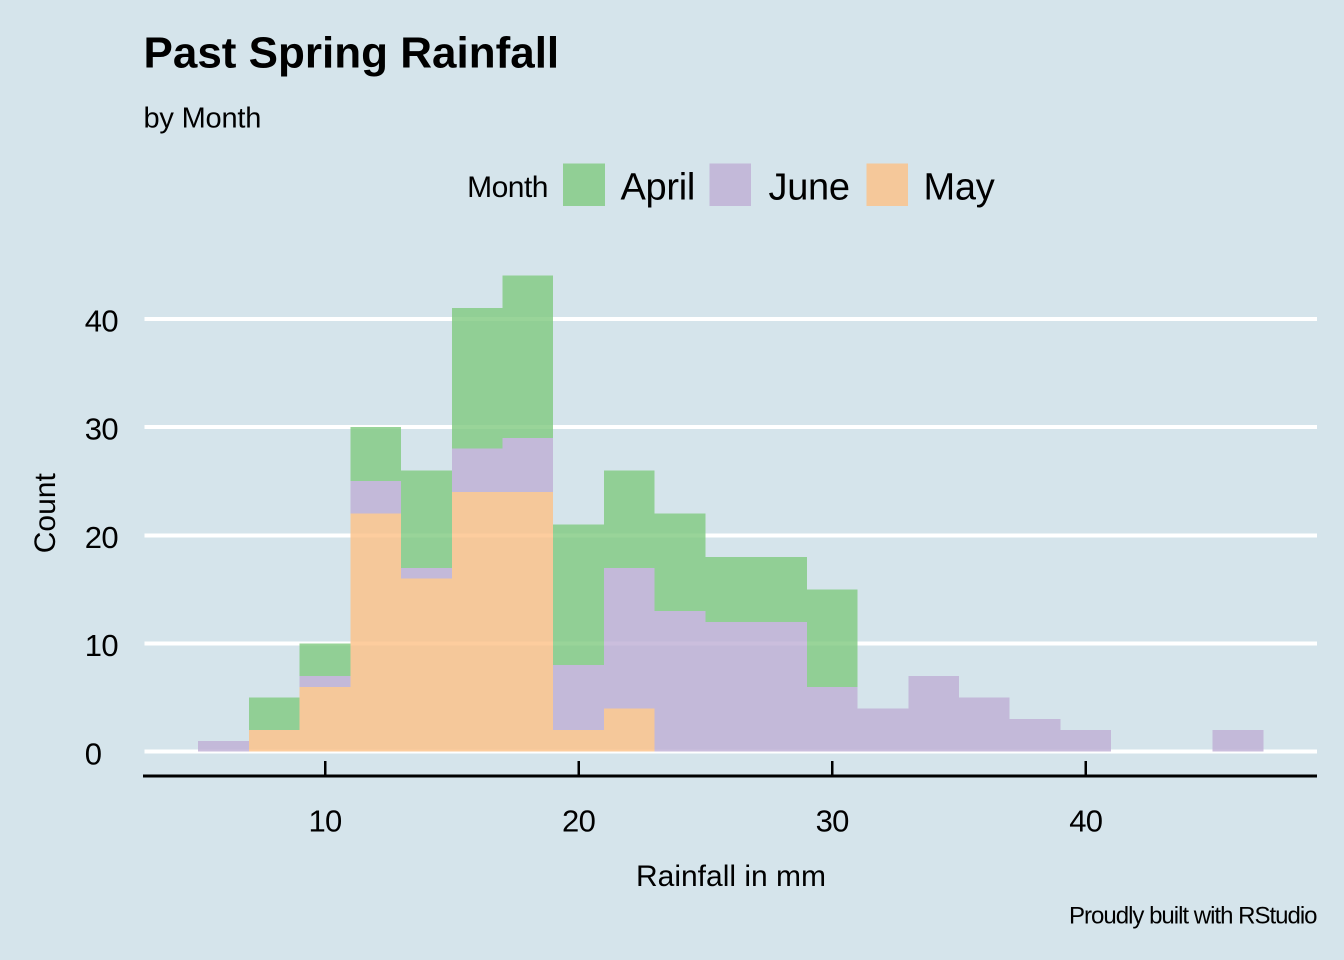 This screenshot has width=1344, height=960. What do you see at coordinates (1193, 916) in the screenshot?
I see `svg-text: Proudly built with RStudio` at bounding box center [1193, 916].